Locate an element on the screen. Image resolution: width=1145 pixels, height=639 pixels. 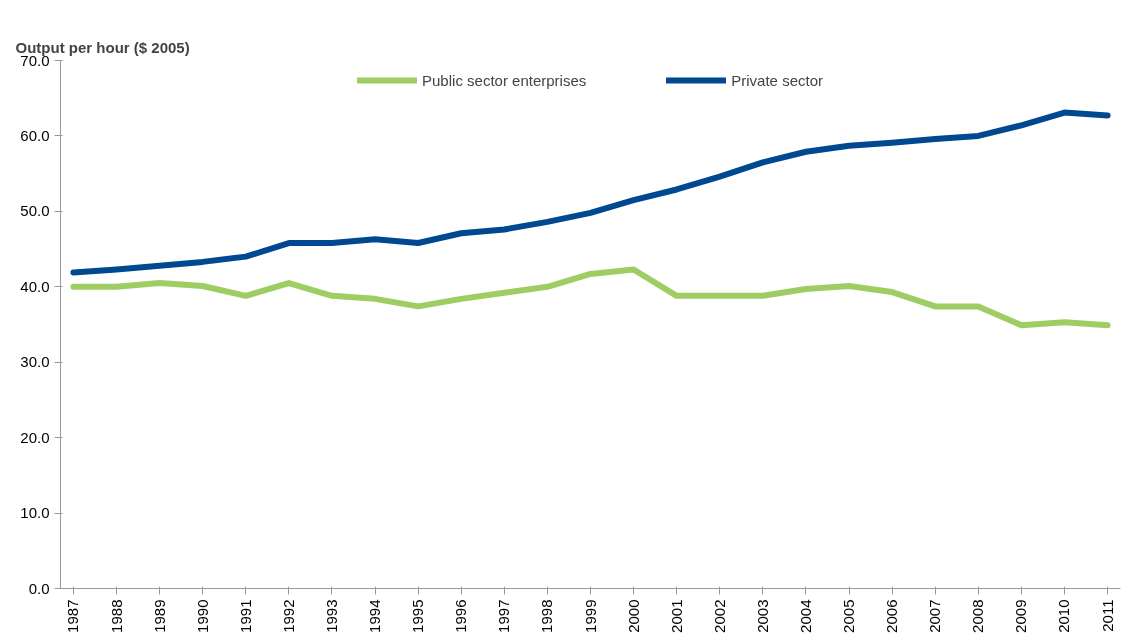
x-tick-label: 1988 is located at coordinates (116, 616).